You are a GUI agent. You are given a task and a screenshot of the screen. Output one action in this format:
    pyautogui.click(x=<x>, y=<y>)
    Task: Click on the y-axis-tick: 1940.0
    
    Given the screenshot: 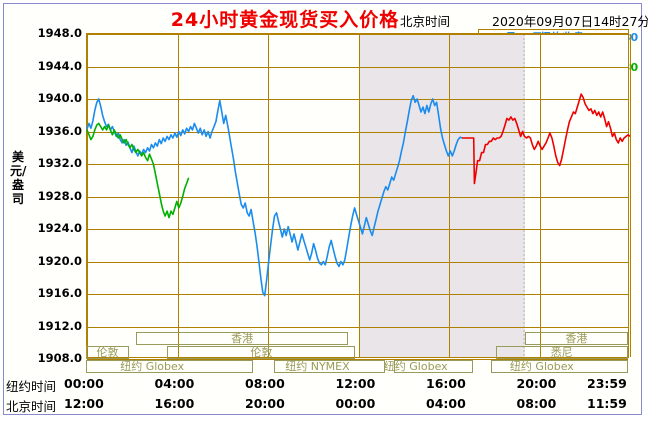 What is the action you would take?
    pyautogui.click(x=59, y=98)
    